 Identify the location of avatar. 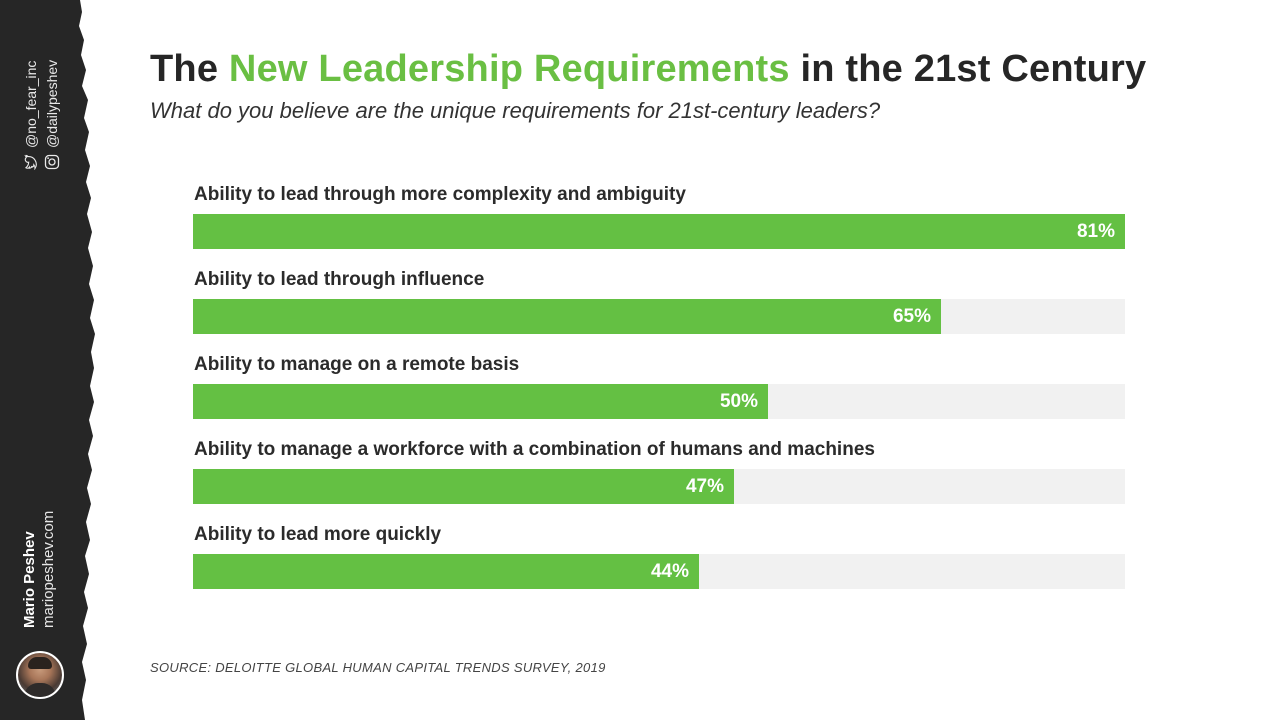
(40, 675).